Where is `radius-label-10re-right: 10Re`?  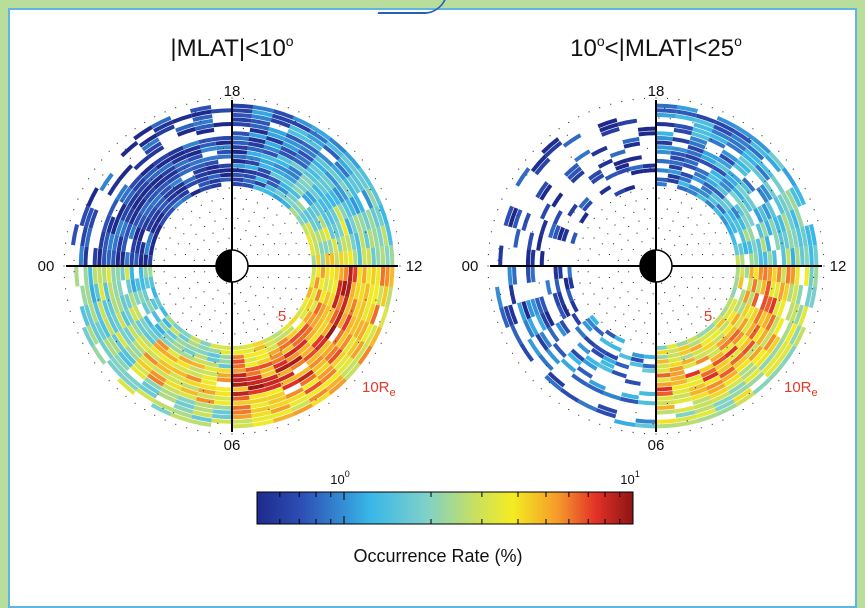
radius-label-10re-right: 10Re is located at coordinates (801, 389).